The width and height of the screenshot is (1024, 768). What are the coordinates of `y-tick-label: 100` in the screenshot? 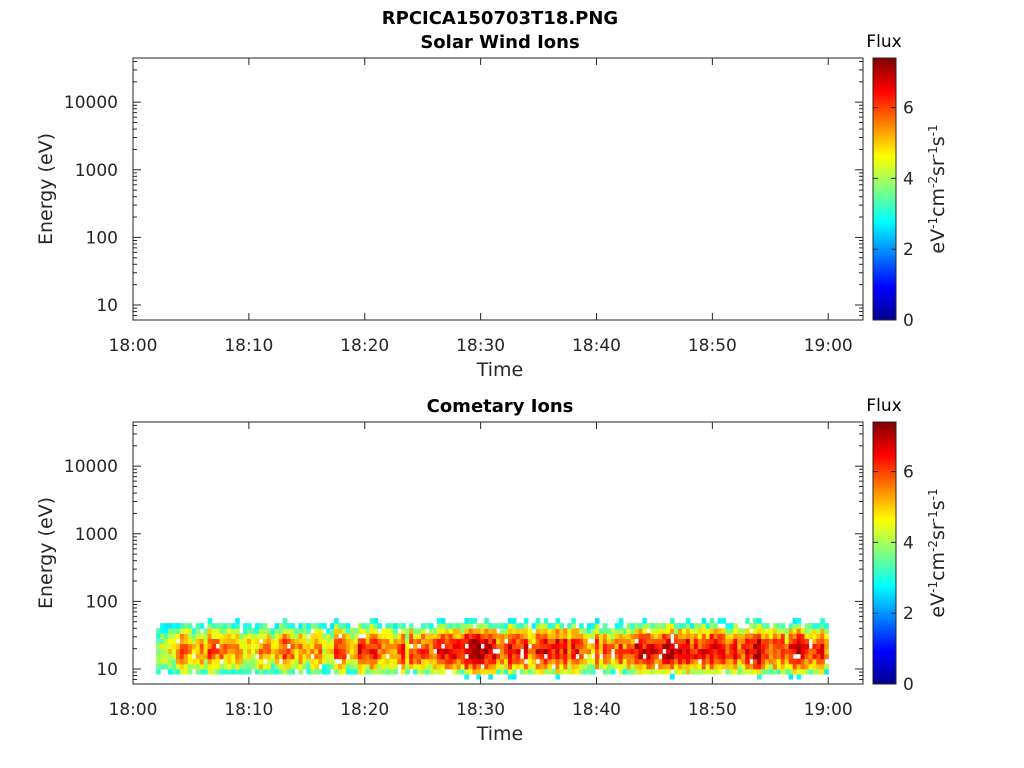 It's located at (102, 238).